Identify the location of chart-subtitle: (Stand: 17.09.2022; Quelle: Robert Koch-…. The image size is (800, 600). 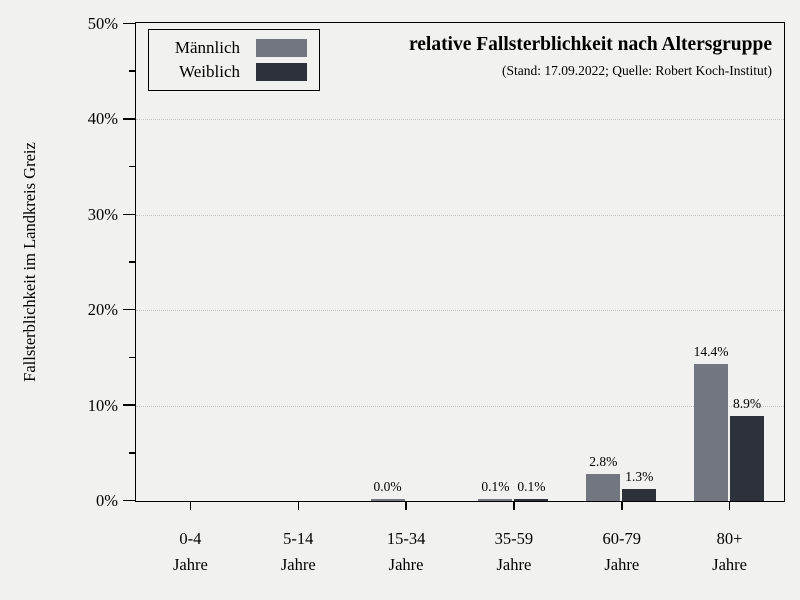
(637, 70).